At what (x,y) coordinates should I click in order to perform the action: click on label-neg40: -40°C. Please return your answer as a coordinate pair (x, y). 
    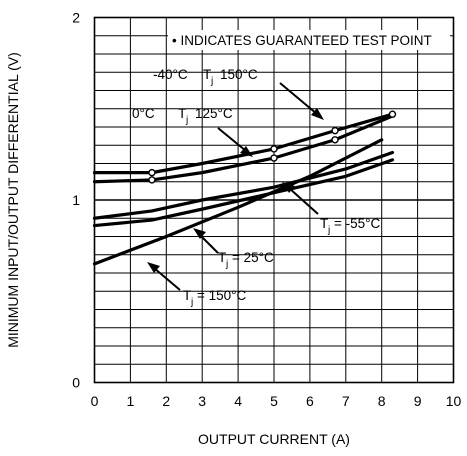
    Looking at the image, I should click on (170, 74).